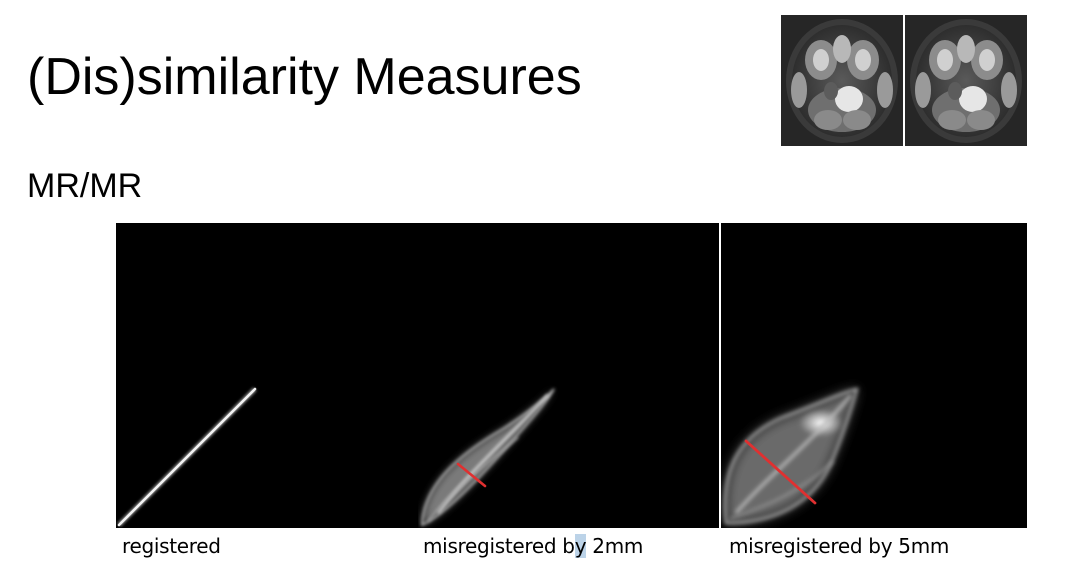 The height and width of the screenshot is (562, 1074). Describe the element at coordinates (171, 546) in the screenshot. I see `caption-registered: registered` at that location.